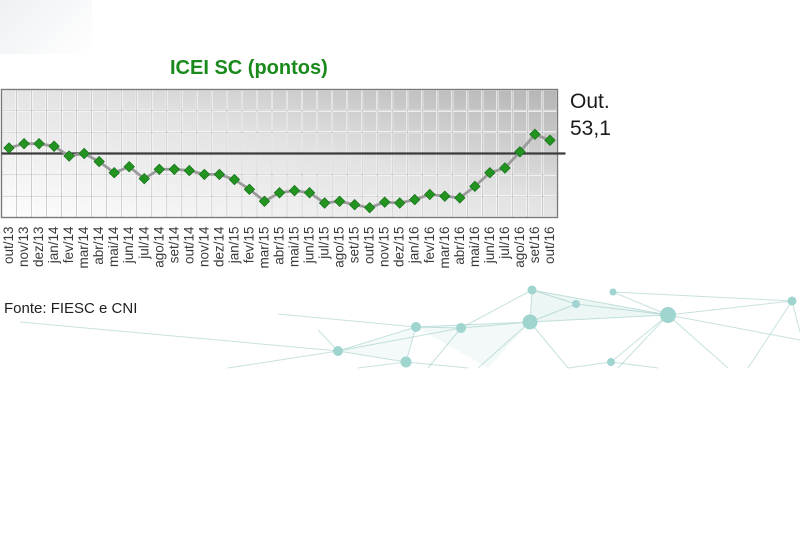  What do you see at coordinates (128, 245) in the screenshot?
I see `svg-text: jun/14` at bounding box center [128, 245].